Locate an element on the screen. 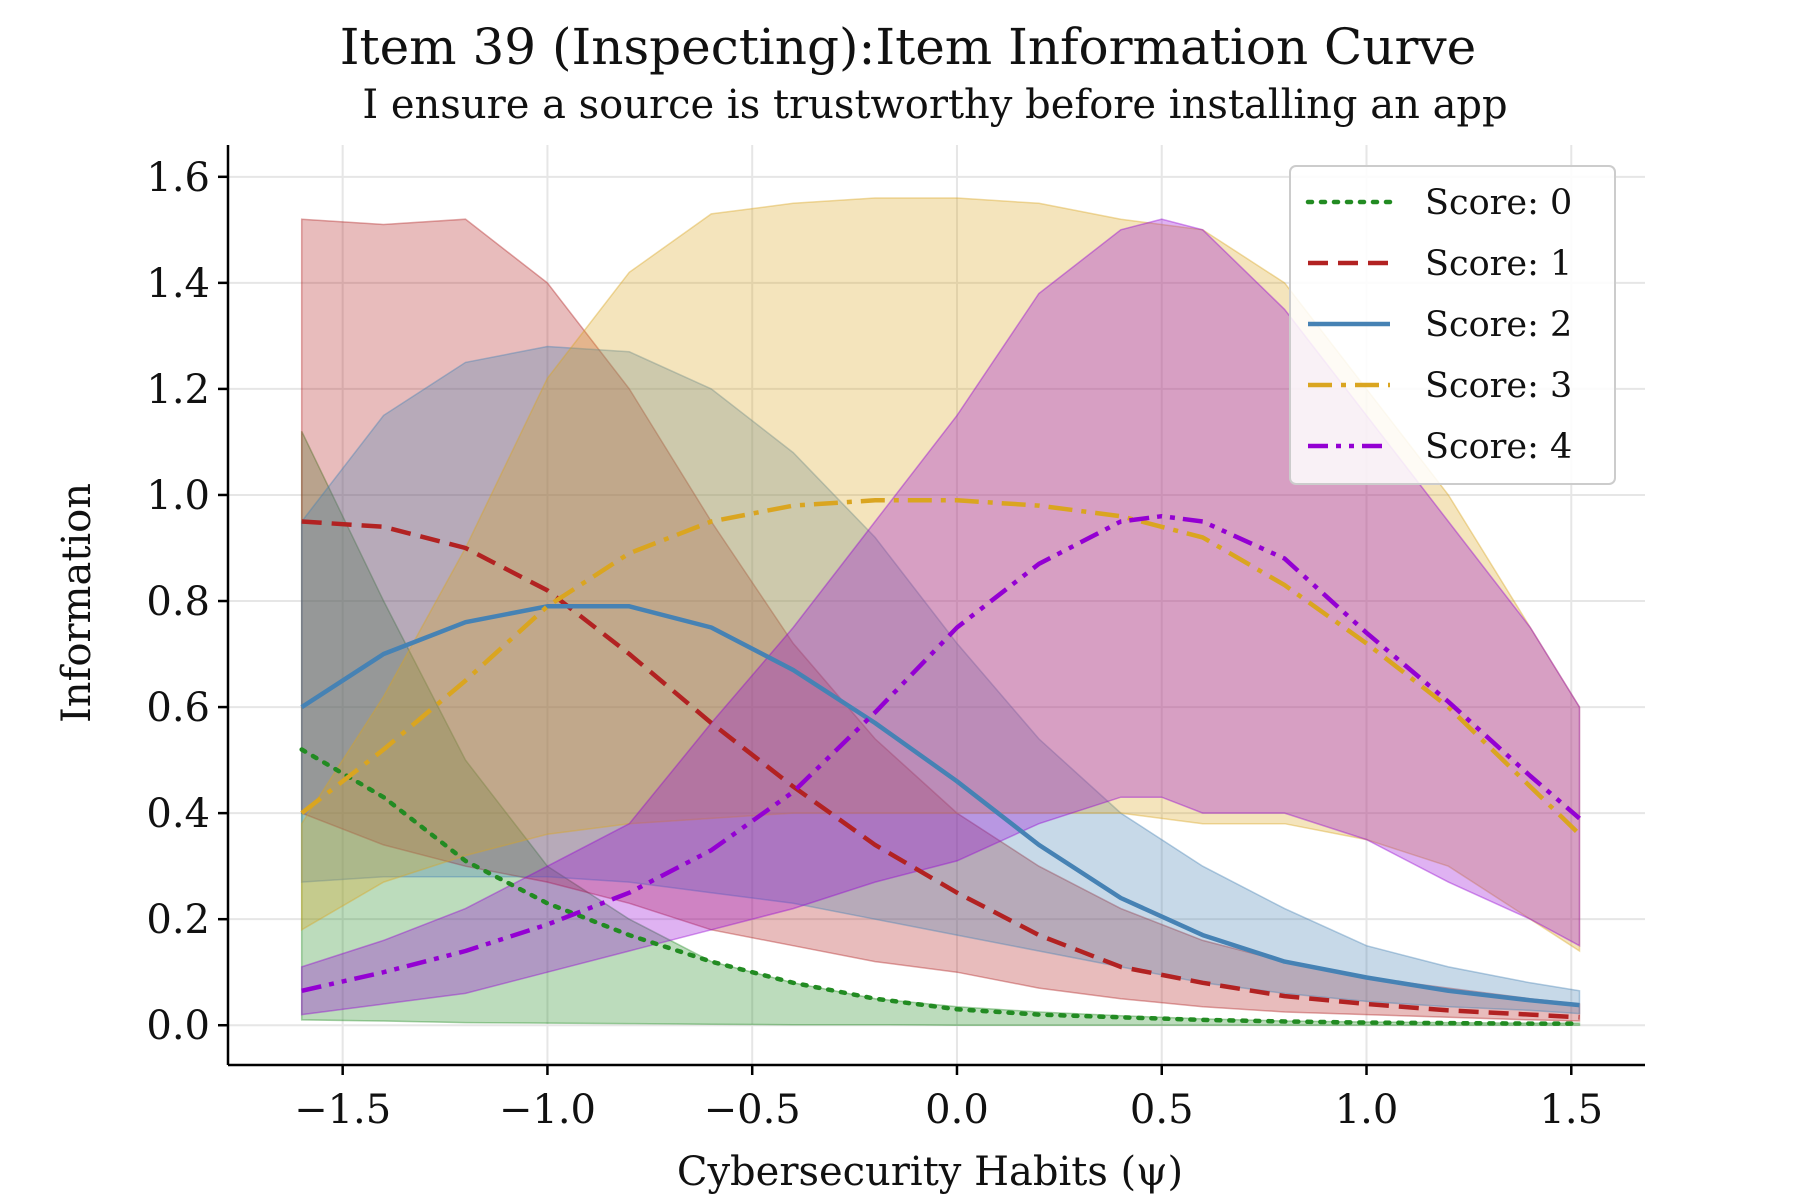 The height and width of the screenshot is (1204, 1800). y-tick-label: 1.6 is located at coordinates (178, 178).